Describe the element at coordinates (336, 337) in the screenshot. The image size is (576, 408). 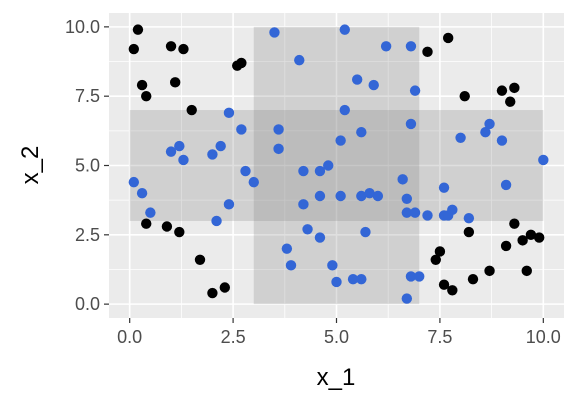
I see `x-tick-label: 5.0` at that location.